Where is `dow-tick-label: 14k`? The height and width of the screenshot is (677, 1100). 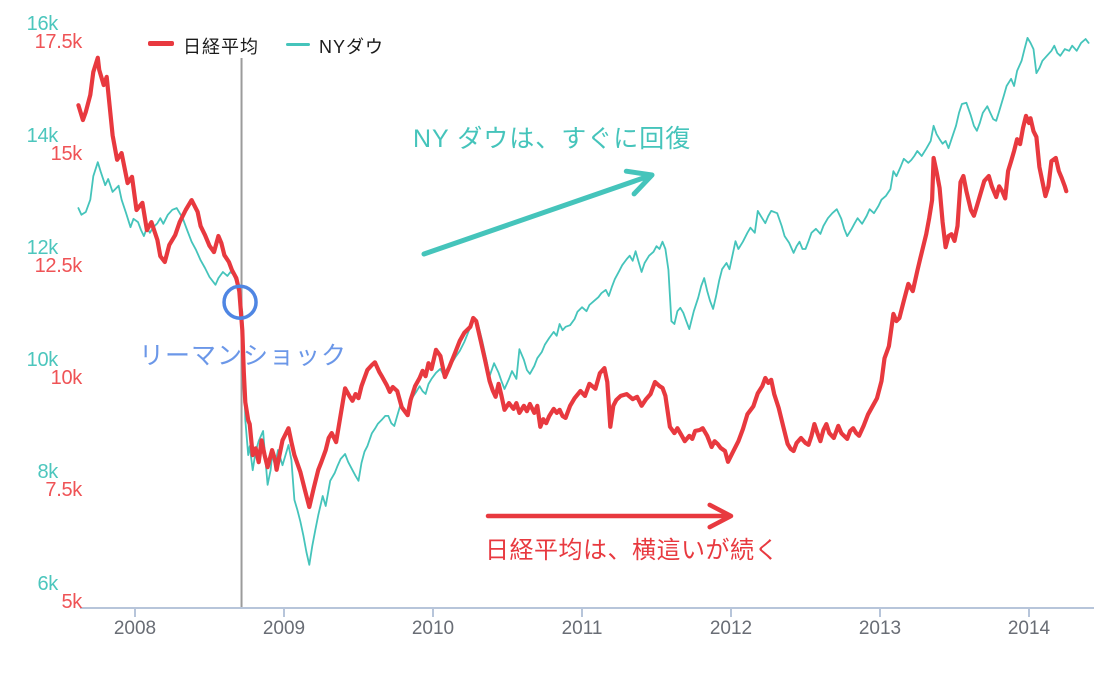 dow-tick-label: 14k is located at coordinates (42, 136).